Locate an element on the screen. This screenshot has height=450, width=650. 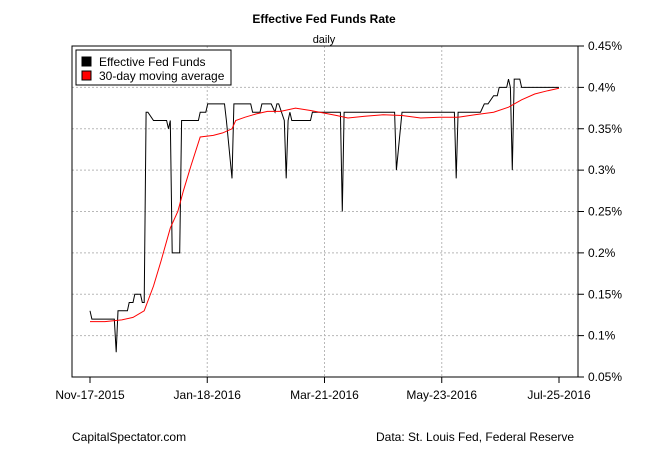
x-tick-label: Mar-21-2016 is located at coordinates (324, 395).